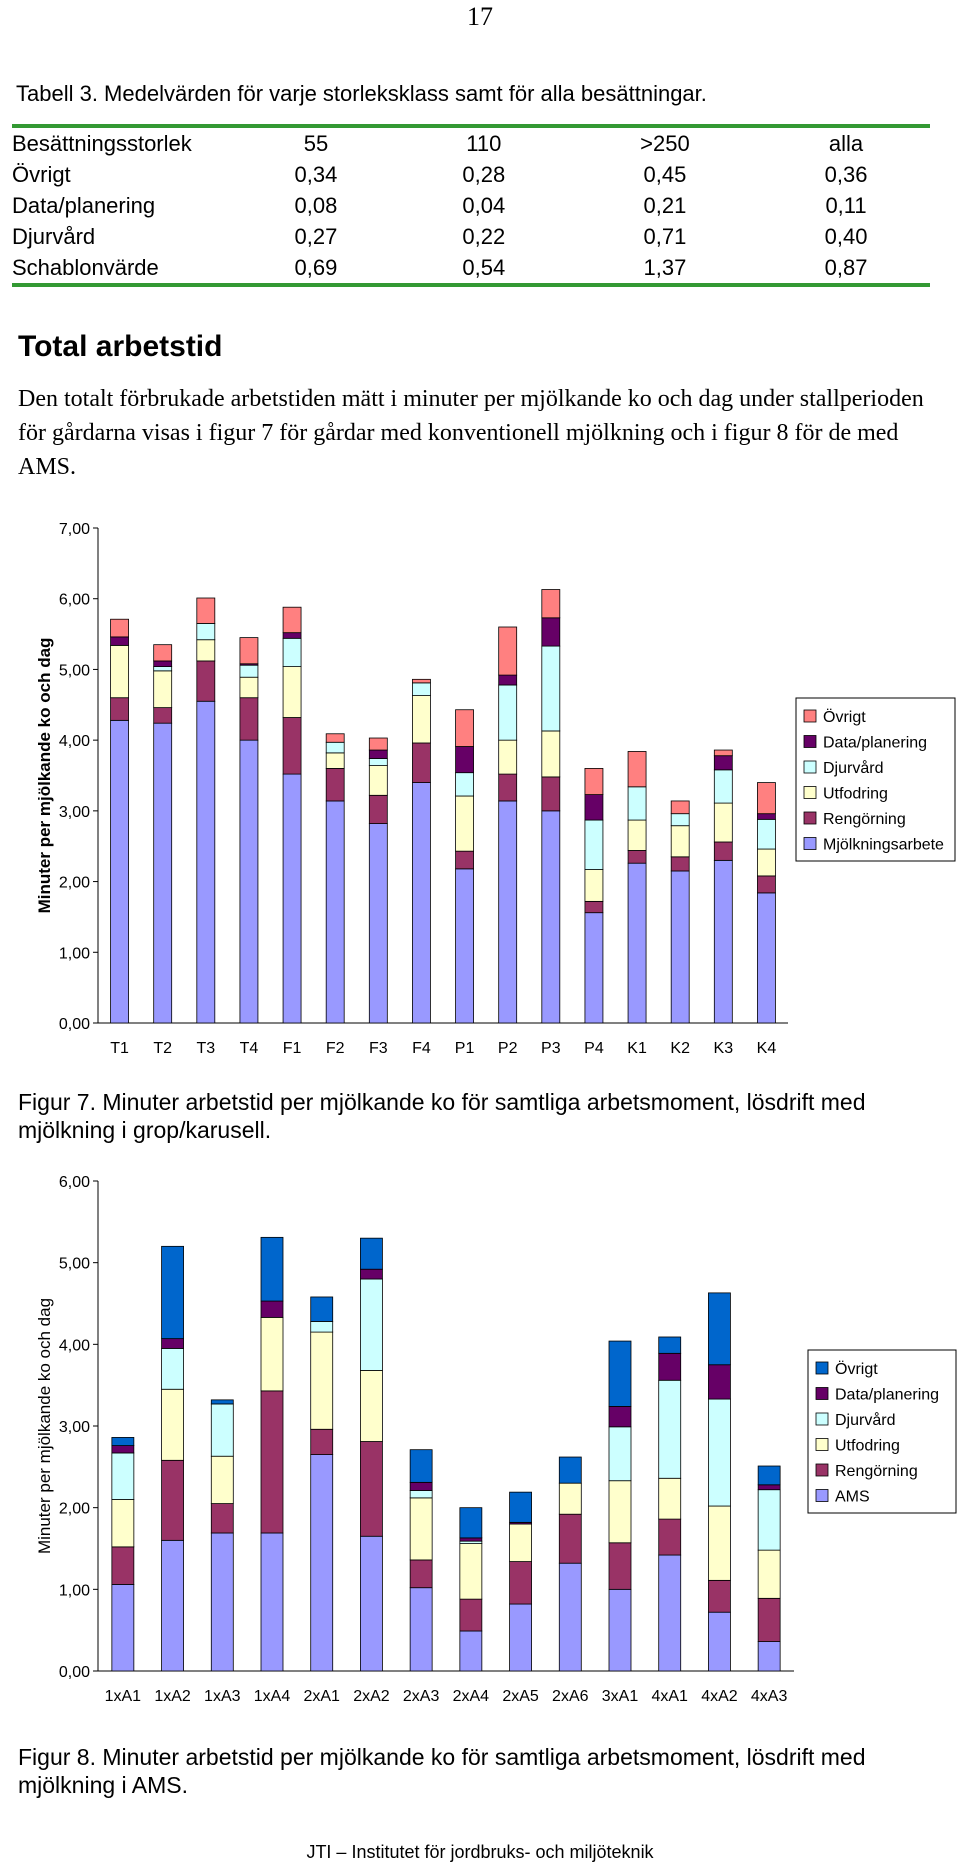 This screenshot has width=960, height=1872. Describe the element at coordinates (316, 174) in the screenshot. I see `table-cell: 0,34` at that location.